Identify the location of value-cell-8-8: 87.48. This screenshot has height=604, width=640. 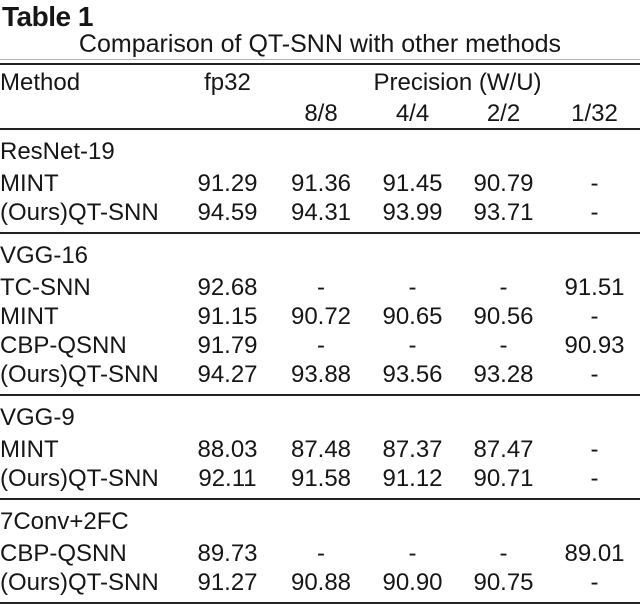
(321, 449).